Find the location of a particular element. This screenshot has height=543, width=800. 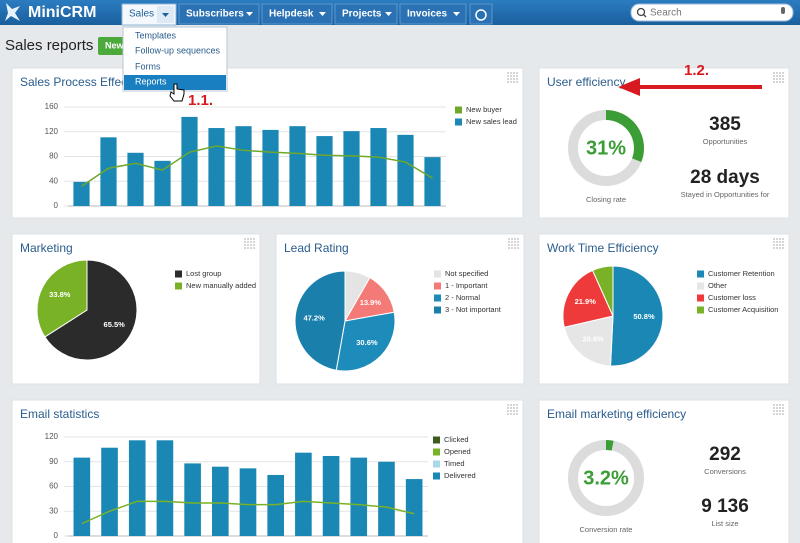

arrow-icon is located at coordinates (322, 14).